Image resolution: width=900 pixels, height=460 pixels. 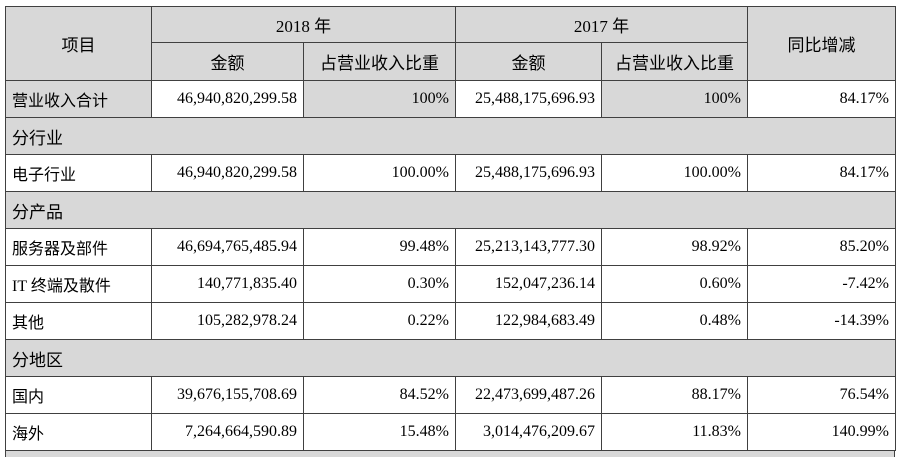 I want to click on row-label: 其他, so click(x=78, y=321).